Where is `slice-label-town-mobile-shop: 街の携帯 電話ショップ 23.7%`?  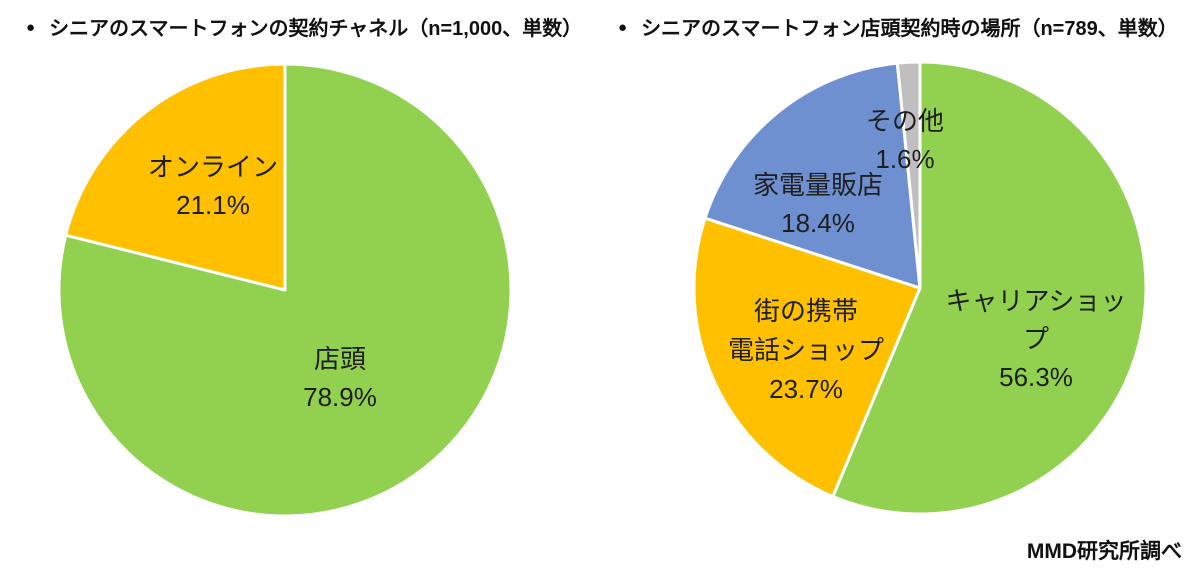 slice-label-town-mobile-shop: 街の携帯 電話ショップ 23.7% is located at coordinates (806, 350).